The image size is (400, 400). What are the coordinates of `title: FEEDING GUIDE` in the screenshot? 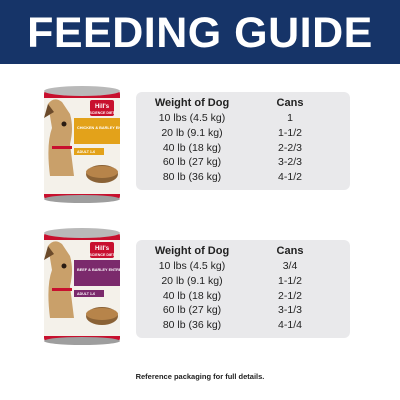 It's located at (200, 33).